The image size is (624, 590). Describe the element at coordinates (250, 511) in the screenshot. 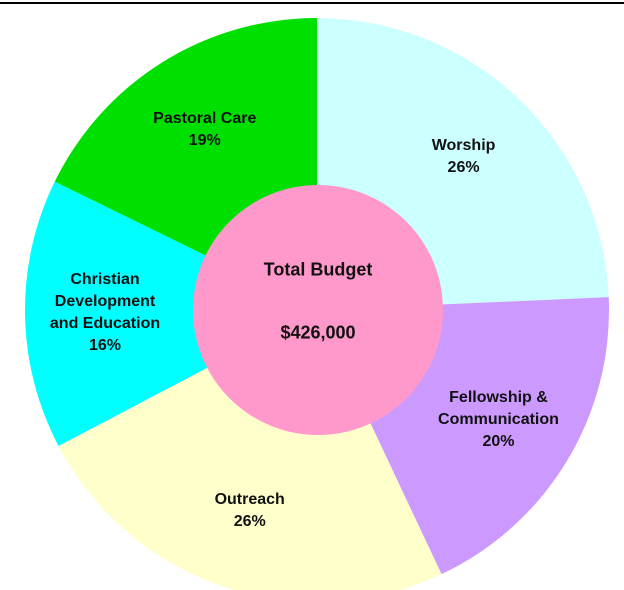

I see `slice-label: Outreach 26%` at that location.